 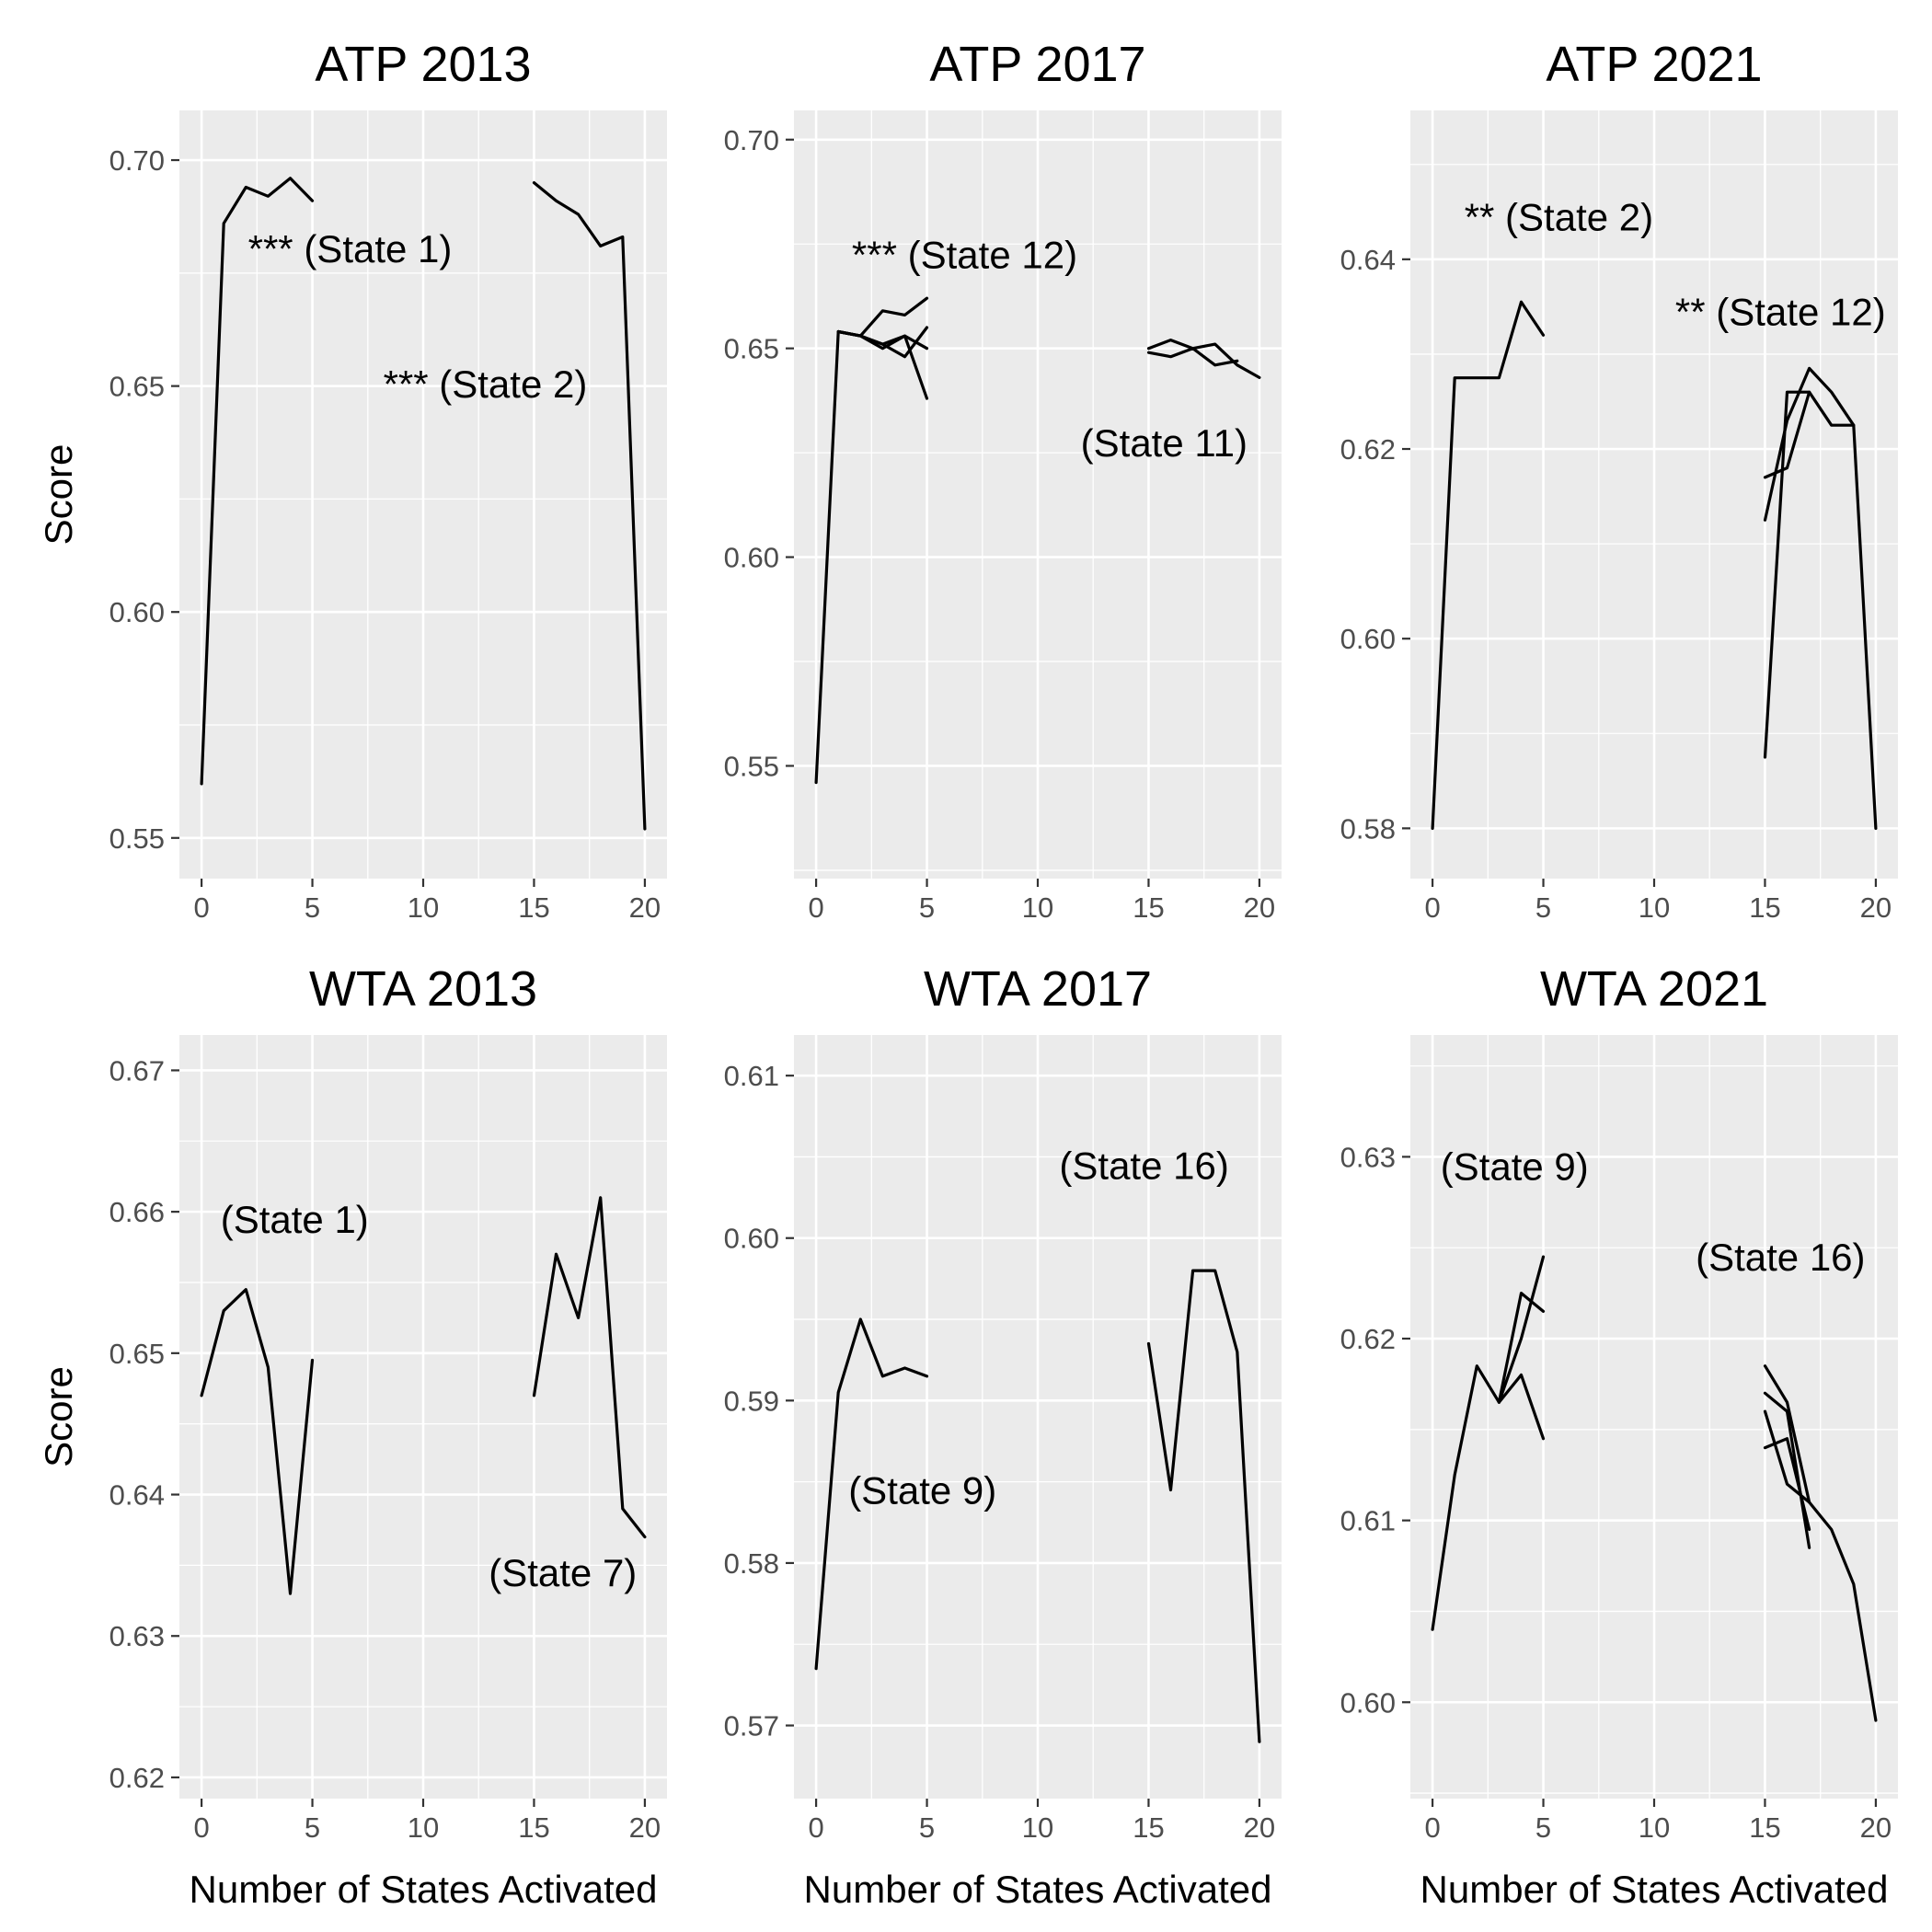 What do you see at coordinates (295, 1219) in the screenshot?
I see `annotation-label: (State 1)` at bounding box center [295, 1219].